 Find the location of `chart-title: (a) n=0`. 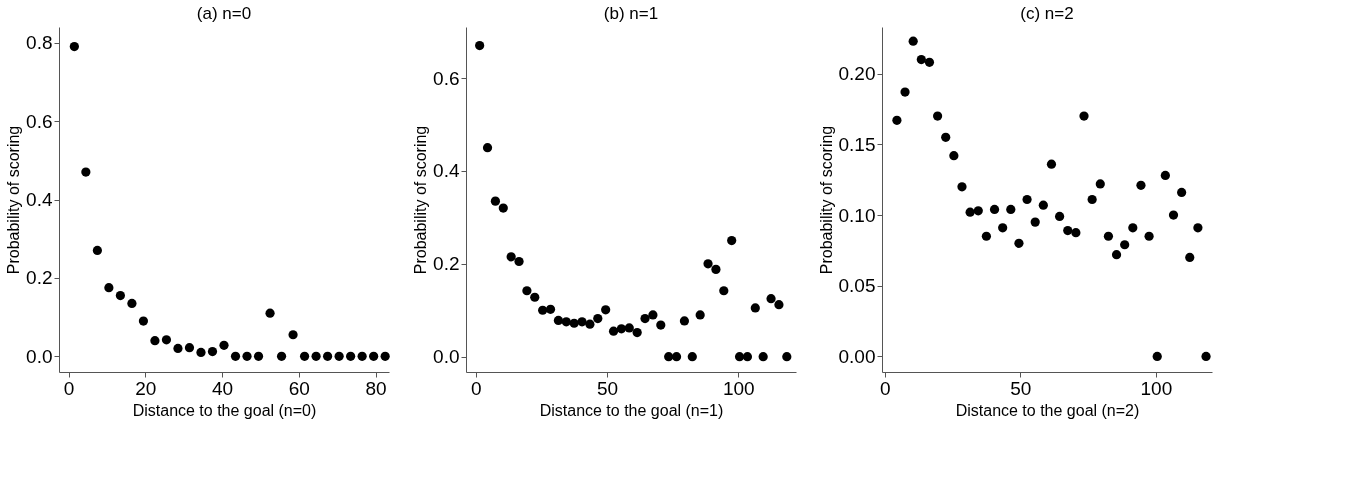

chart-title: (a) n=0 is located at coordinates (224, 13).